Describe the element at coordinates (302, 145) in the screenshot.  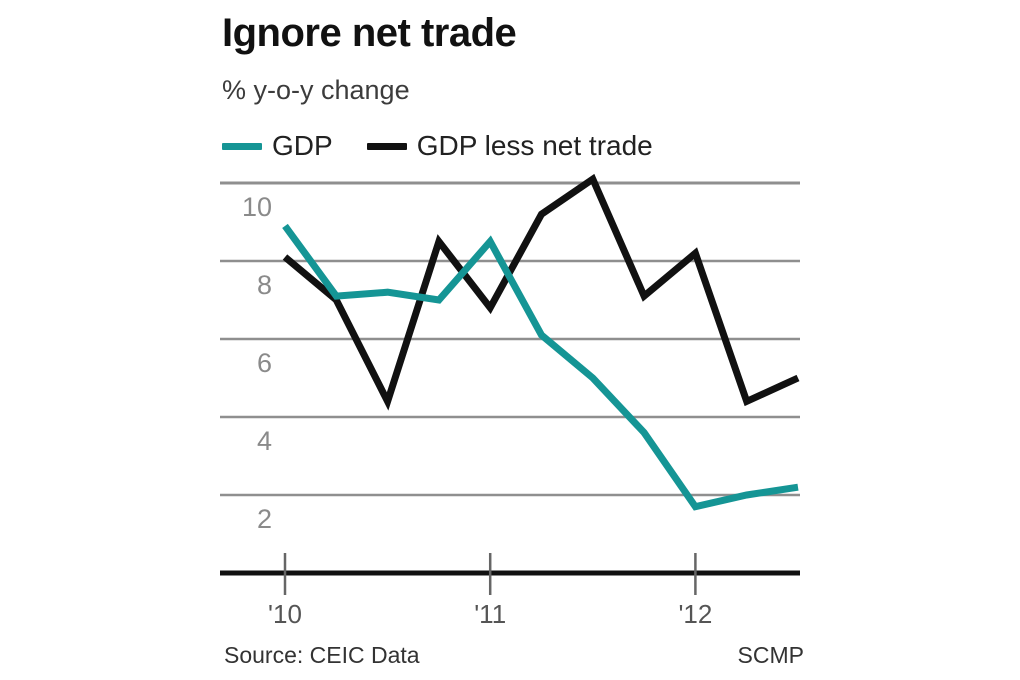
I see `legend-label-gdp: GDP` at that location.